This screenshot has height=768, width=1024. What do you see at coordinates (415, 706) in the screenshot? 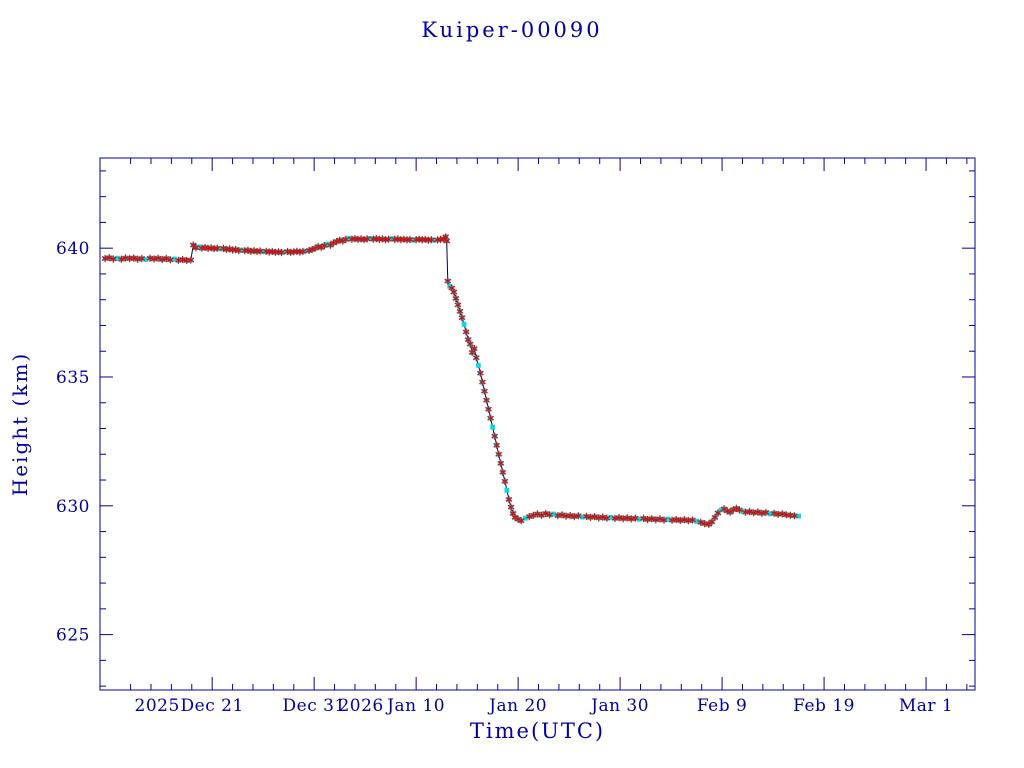
I see `x-tick-label: Jan 10` at bounding box center [415, 706].